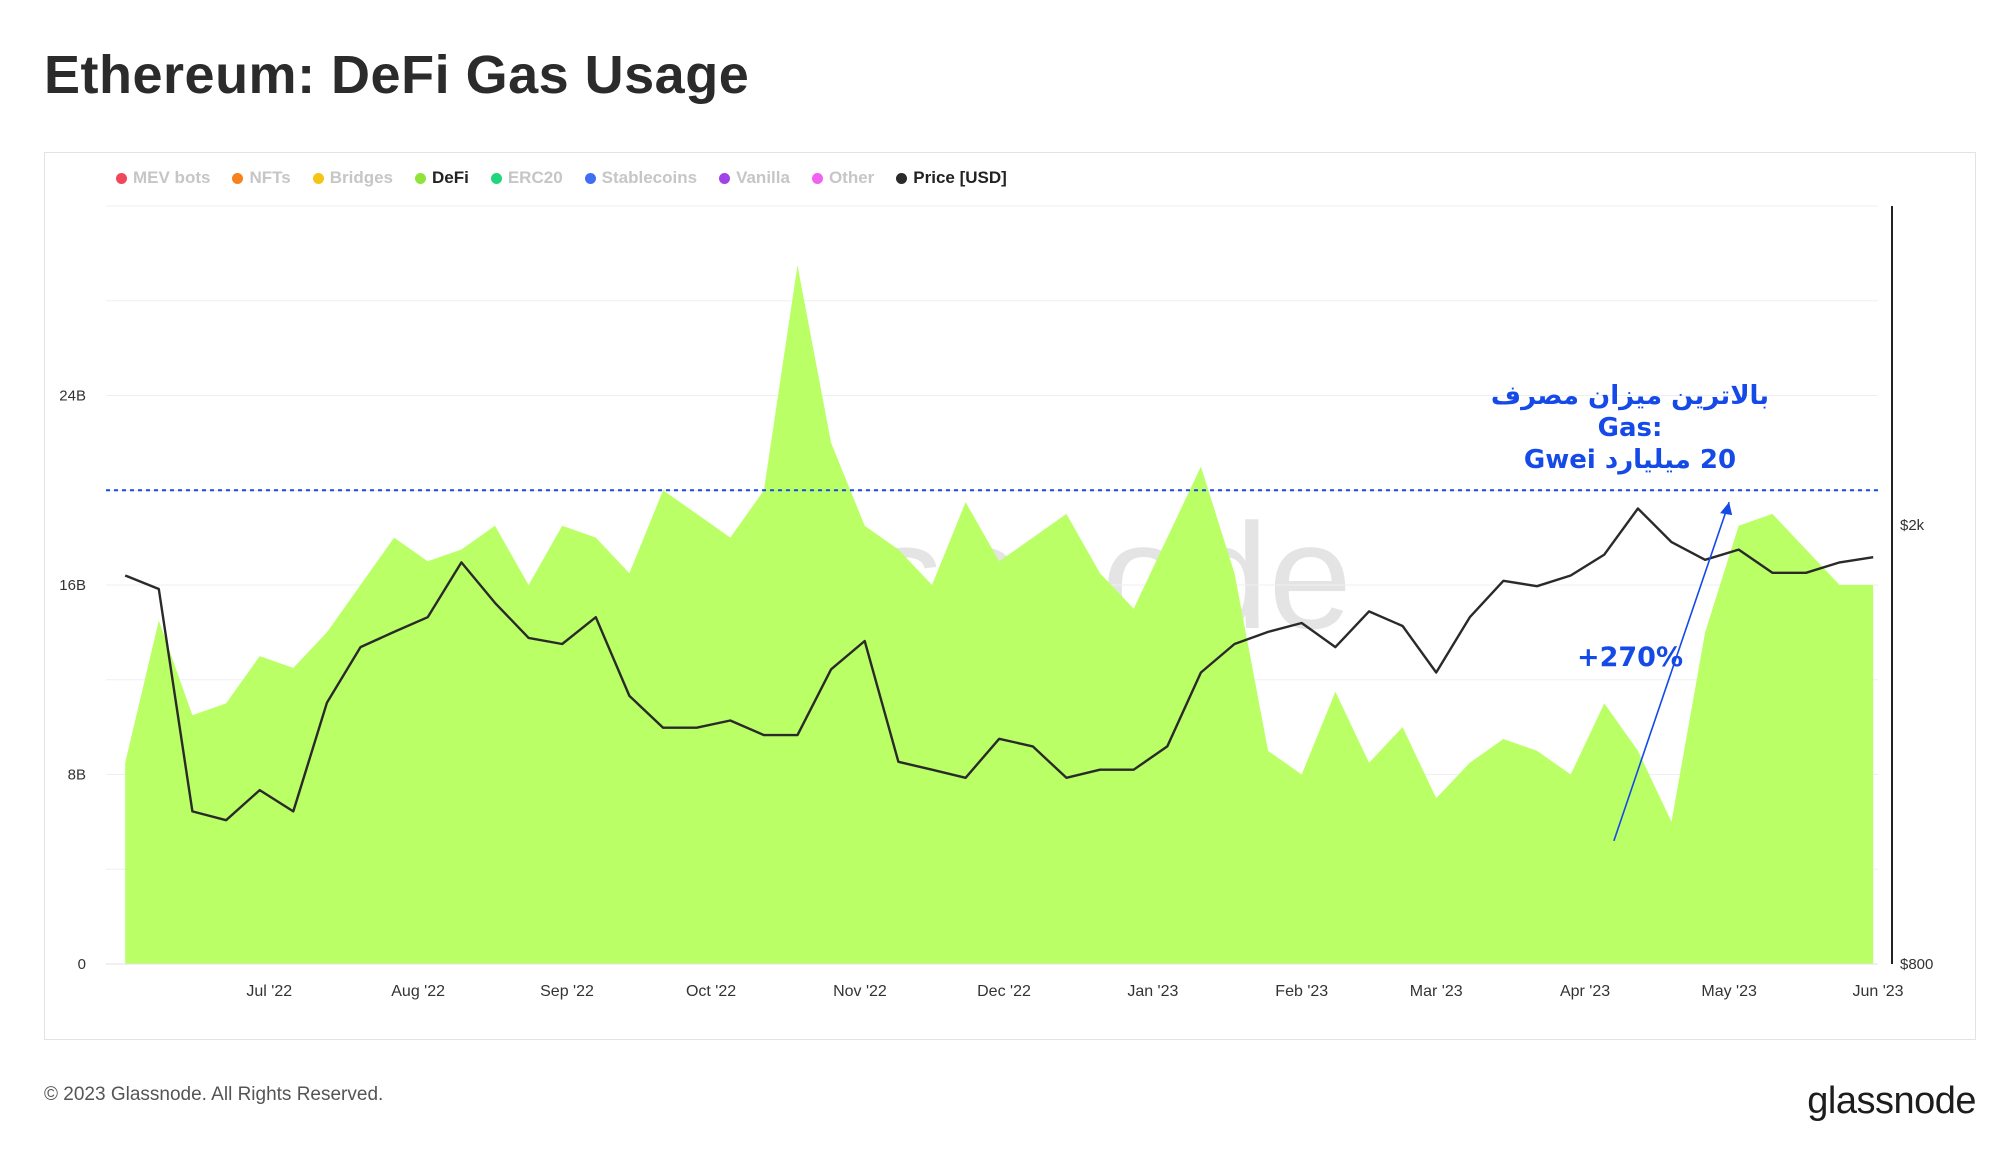 This screenshot has width=2000, height=1152. I want to click on x-tick-label: Oct '22, so click(711, 991).